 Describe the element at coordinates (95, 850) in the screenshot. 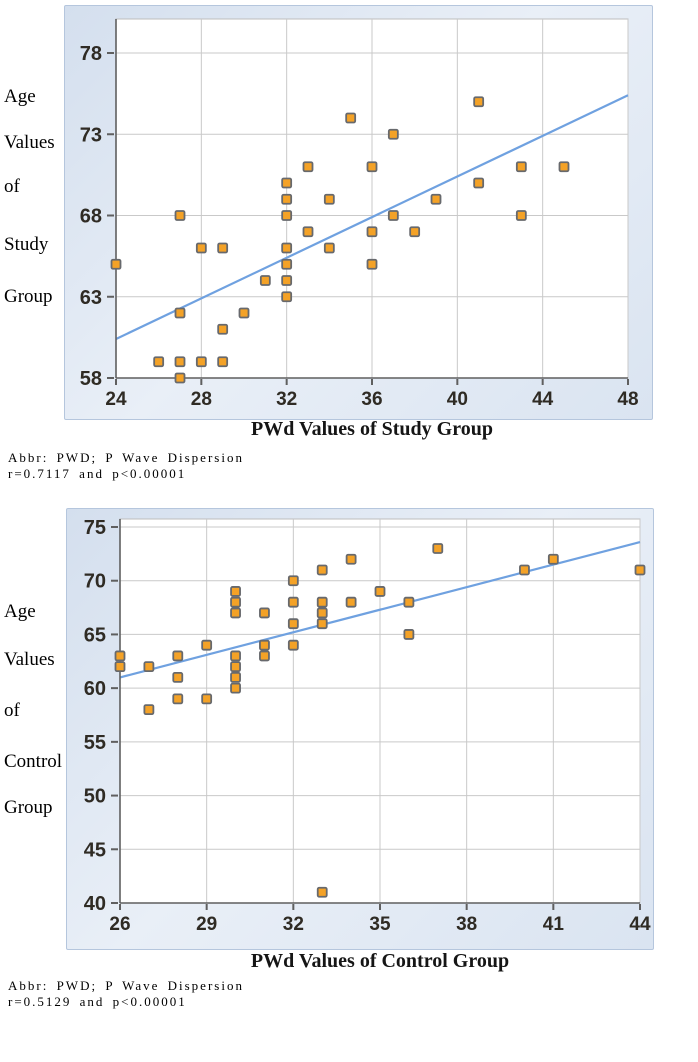

I see `y-tick-label: 45` at that location.